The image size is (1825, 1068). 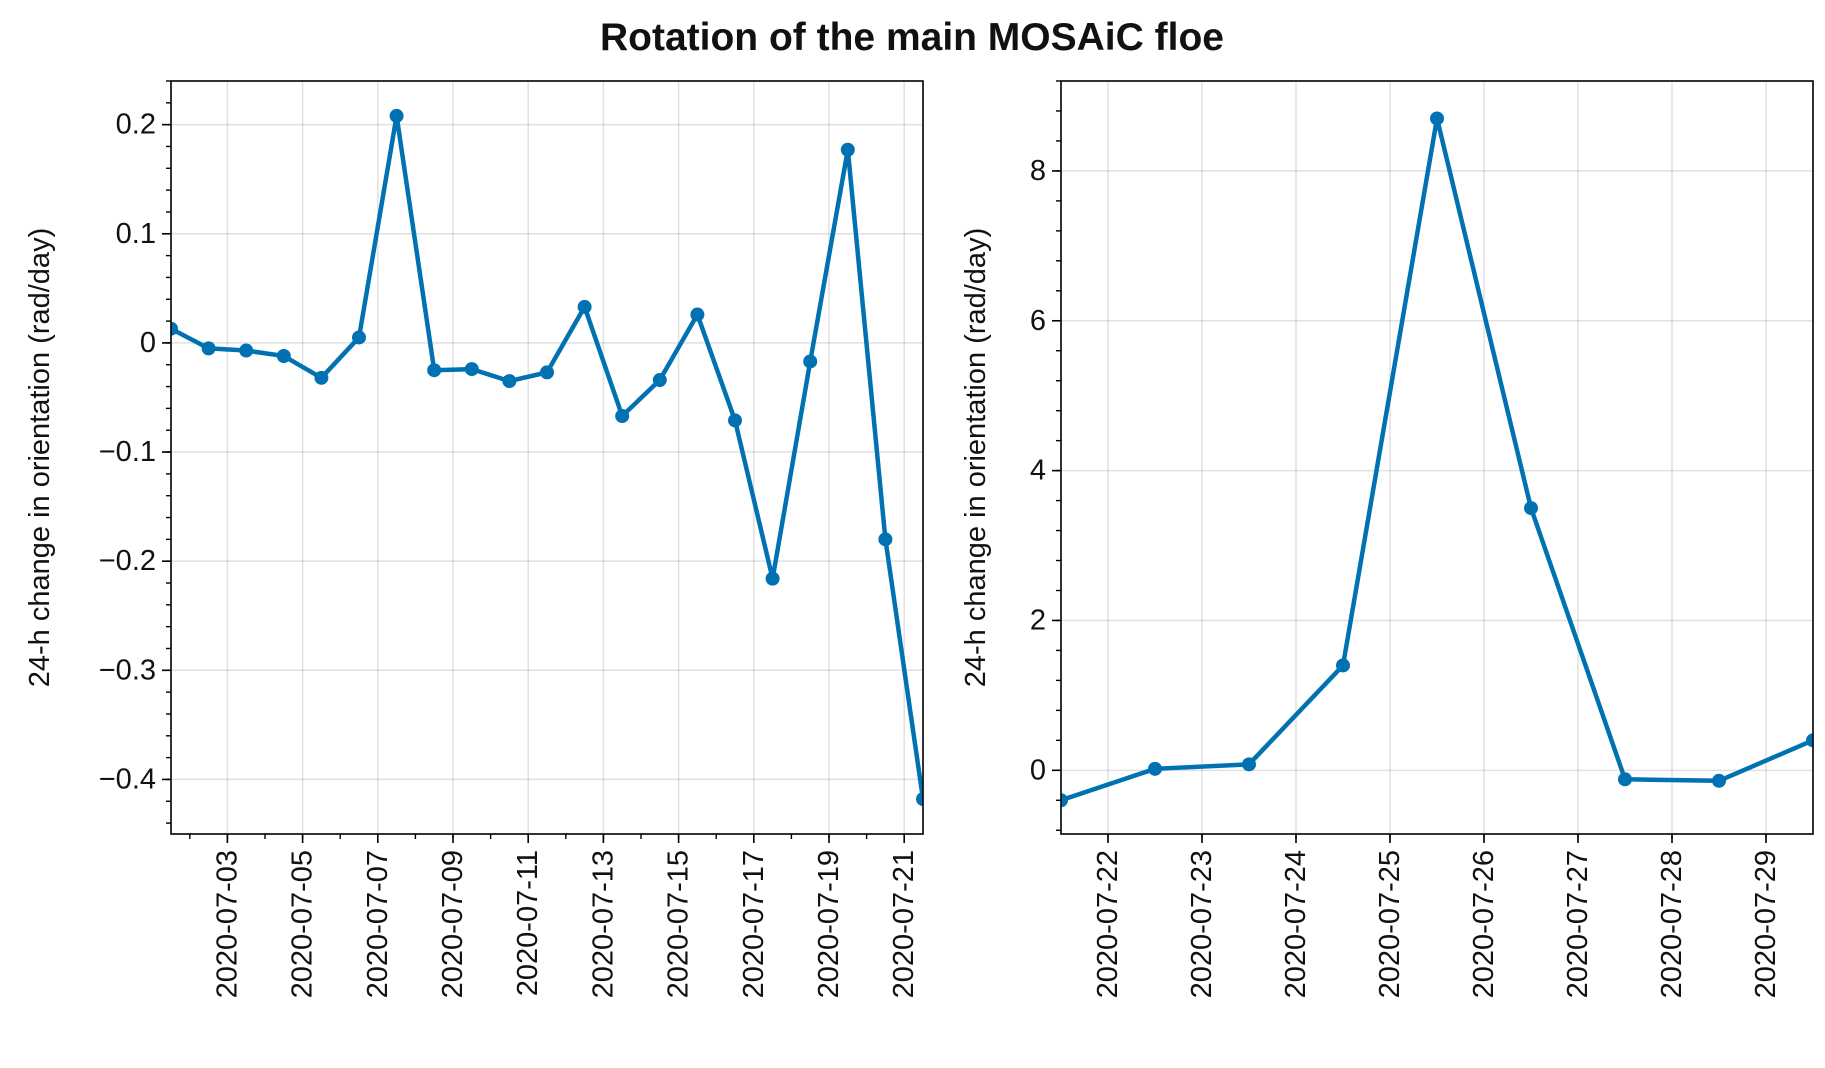 What do you see at coordinates (378, 924) in the screenshot?
I see `x-tick-label: 2020-07-07` at bounding box center [378, 924].